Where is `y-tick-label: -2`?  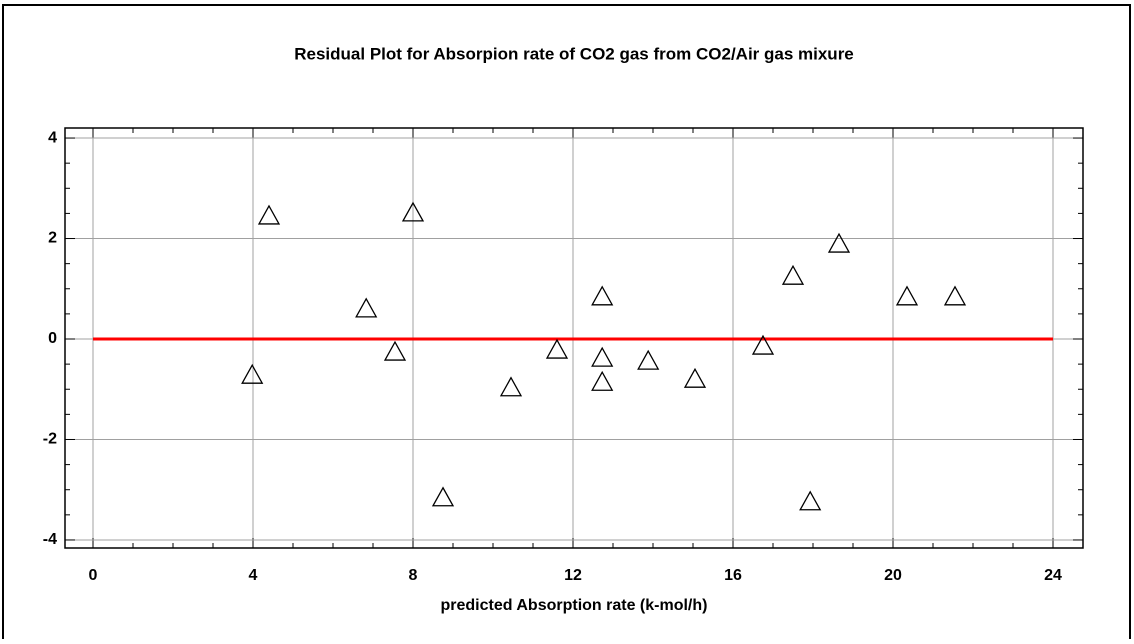
y-tick-label: -2 is located at coordinates (50, 439).